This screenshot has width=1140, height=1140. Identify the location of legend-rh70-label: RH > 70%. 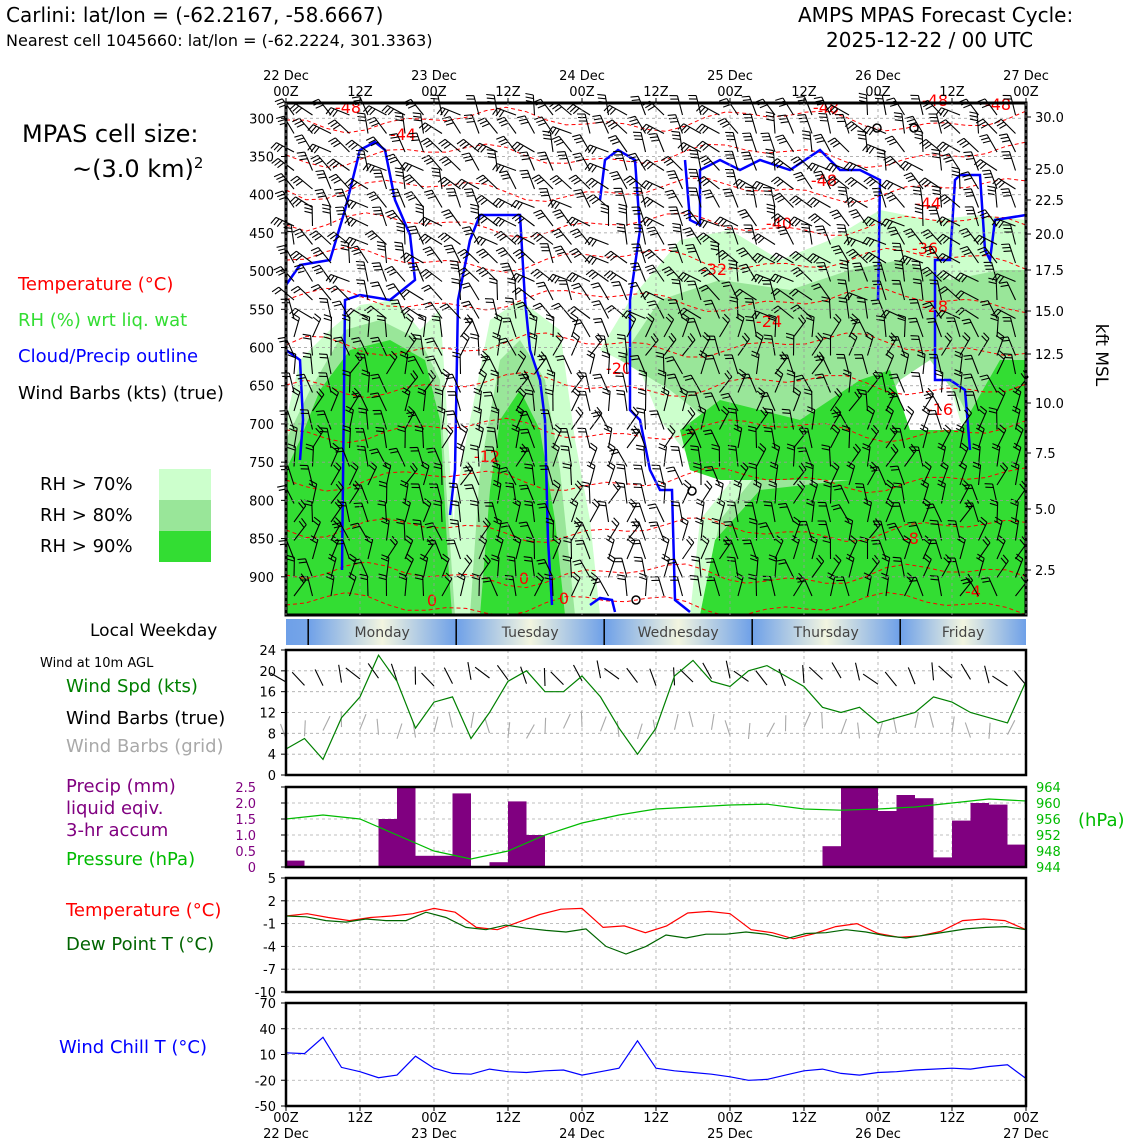
(86, 484).